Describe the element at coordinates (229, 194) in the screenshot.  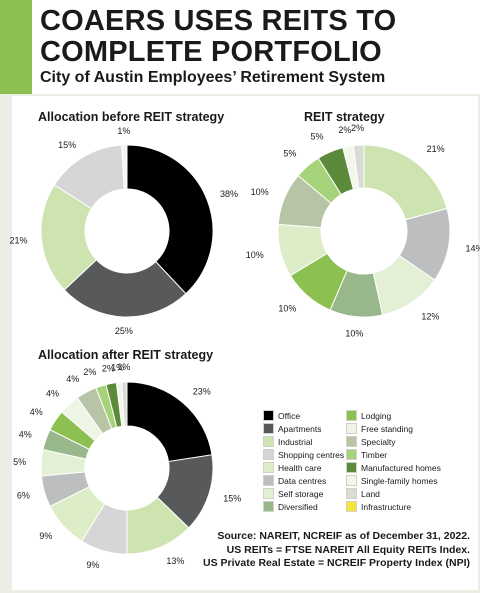
I see `donut-0-label-0: 38%` at that location.